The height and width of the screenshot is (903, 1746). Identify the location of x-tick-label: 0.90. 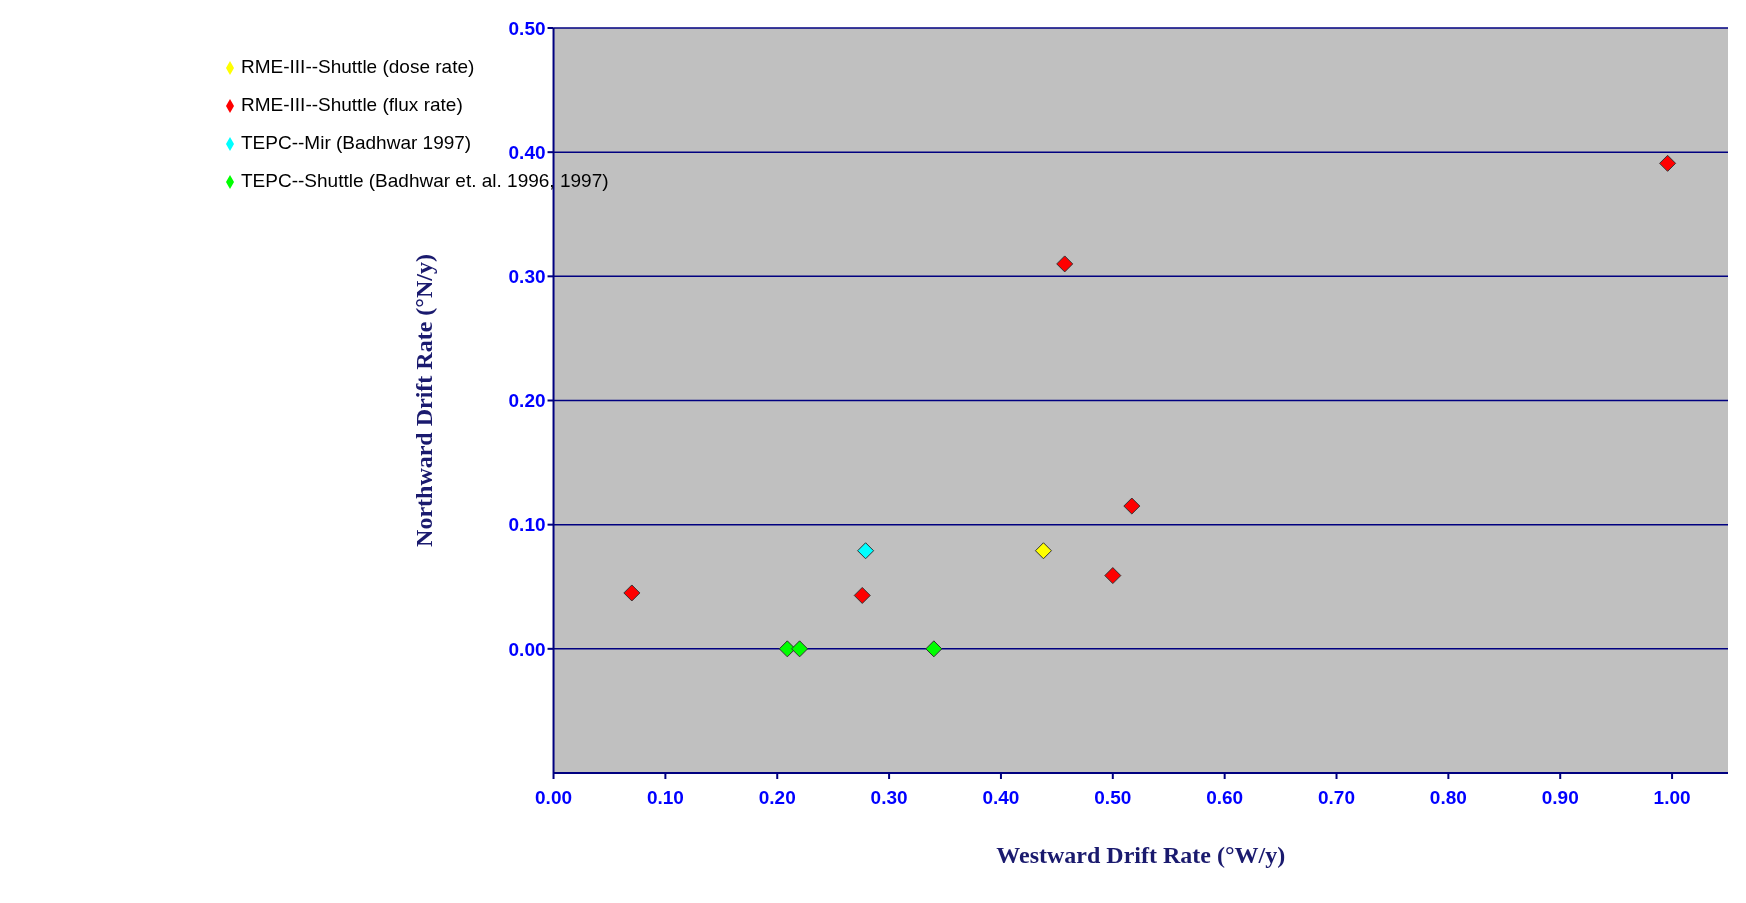
(1560, 798).